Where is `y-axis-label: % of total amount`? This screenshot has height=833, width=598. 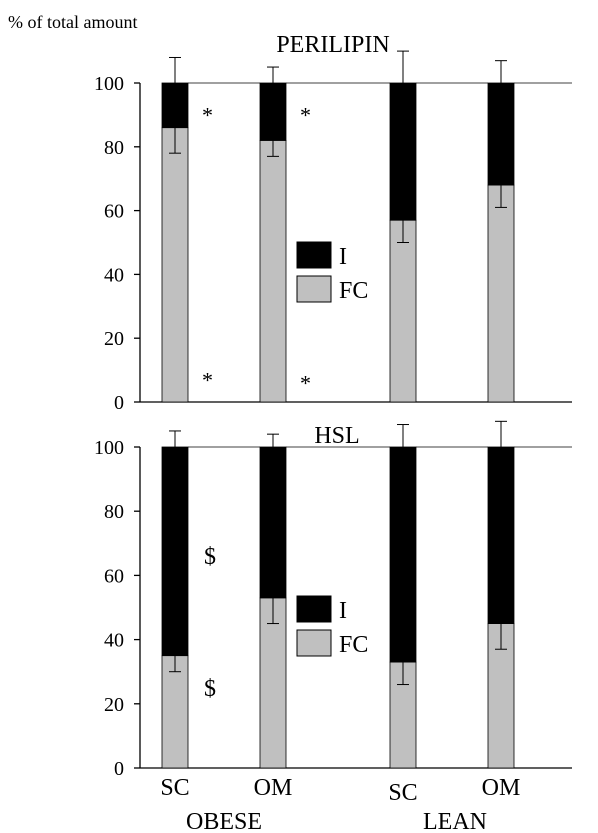
y-axis-label: % of total amount is located at coordinates (72, 22).